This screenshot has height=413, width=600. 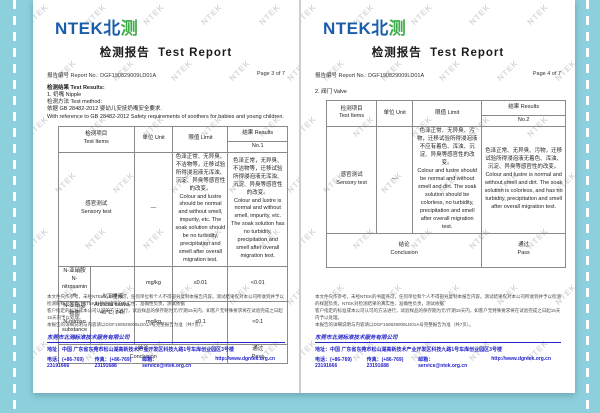 I want to click on cell-nitroso-unit: mg/kg, so click(x=153, y=323).